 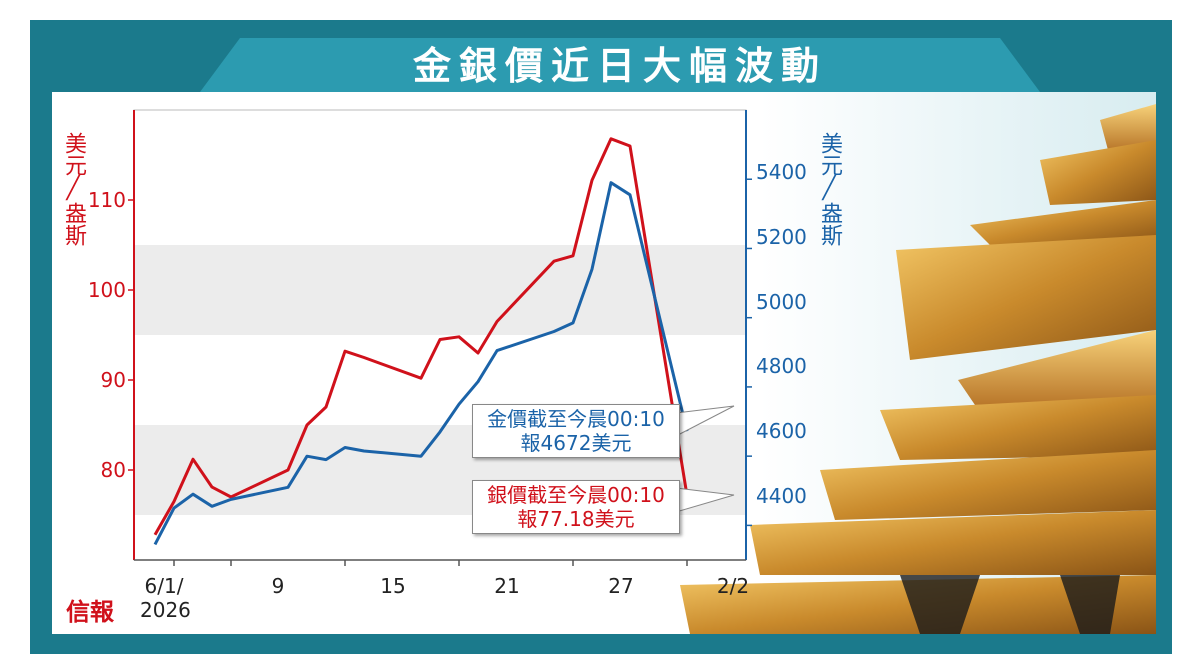 What do you see at coordinates (621, 586) in the screenshot?
I see `x-tick-label: 27` at bounding box center [621, 586].